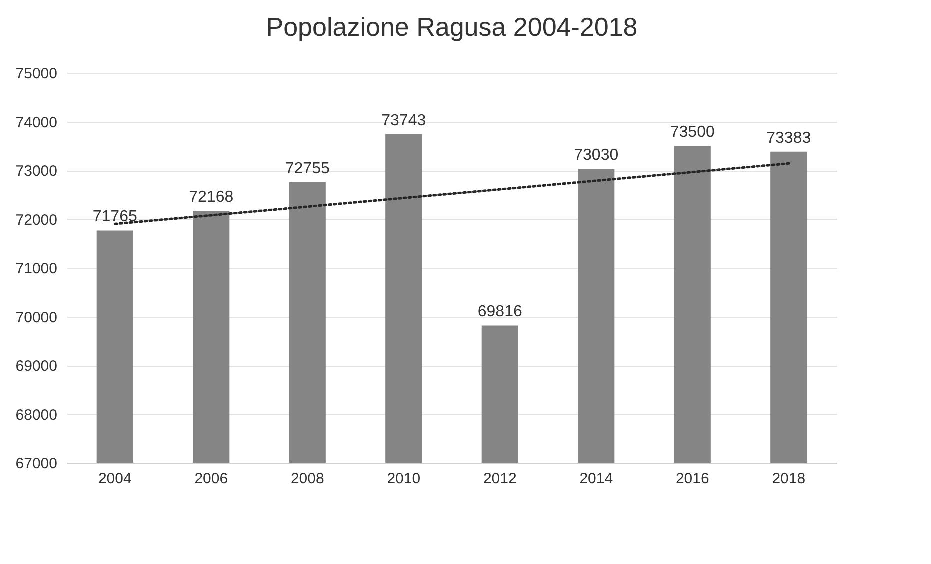  I want to click on chart-title: Popolazione Ragusa 2004-2018, so click(452, 27).